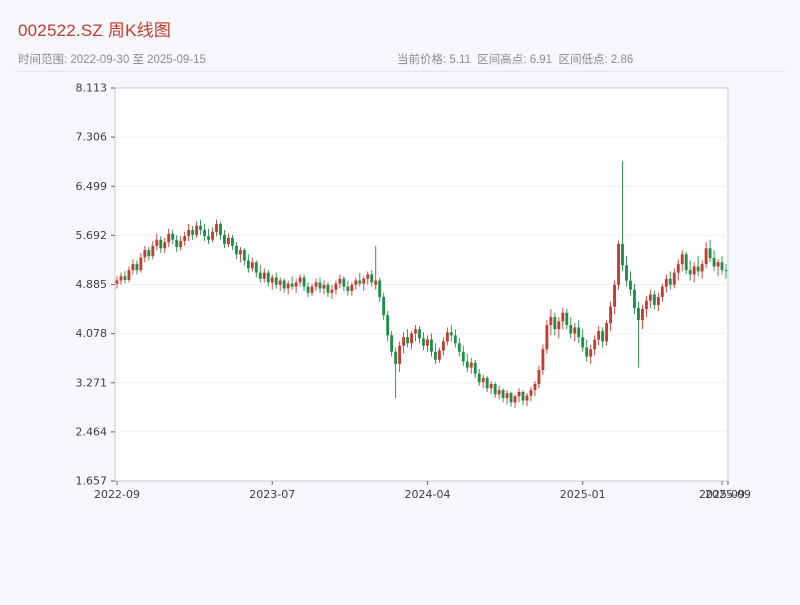  I want to click on y-tick-label: 8.113, so click(92, 88).